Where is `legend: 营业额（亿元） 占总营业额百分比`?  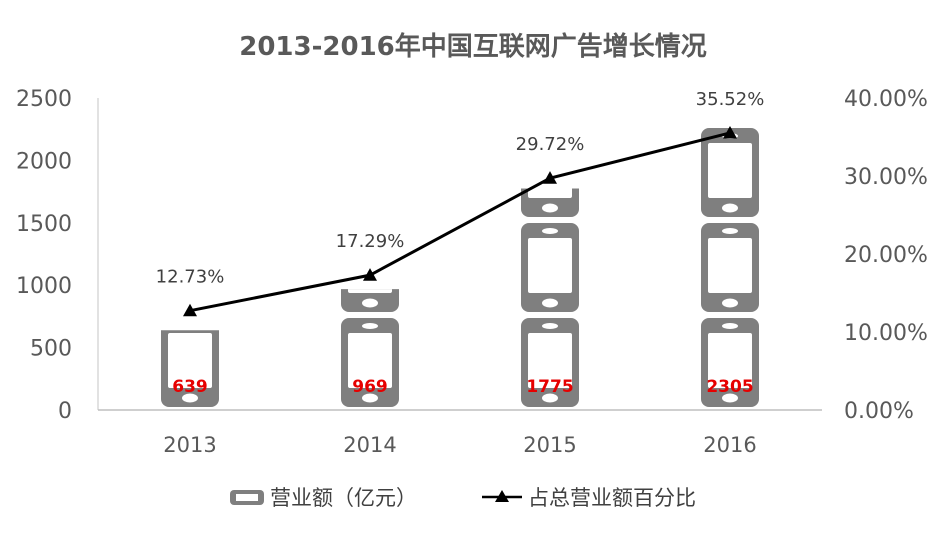
legend: 营业额（亿元） 占总营业额百分比 is located at coordinates (463, 498).